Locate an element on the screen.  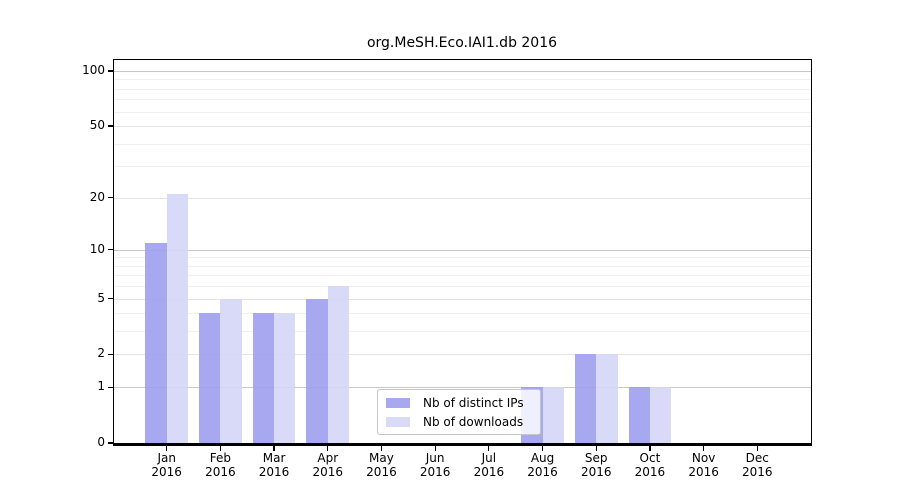
y-axis-spine is located at coordinates (114, 251).